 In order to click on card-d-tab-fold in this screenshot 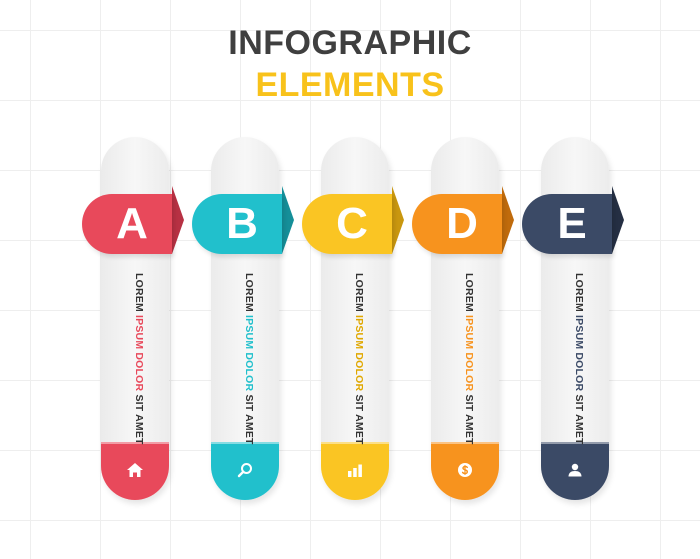, I will do `click(508, 220)`.